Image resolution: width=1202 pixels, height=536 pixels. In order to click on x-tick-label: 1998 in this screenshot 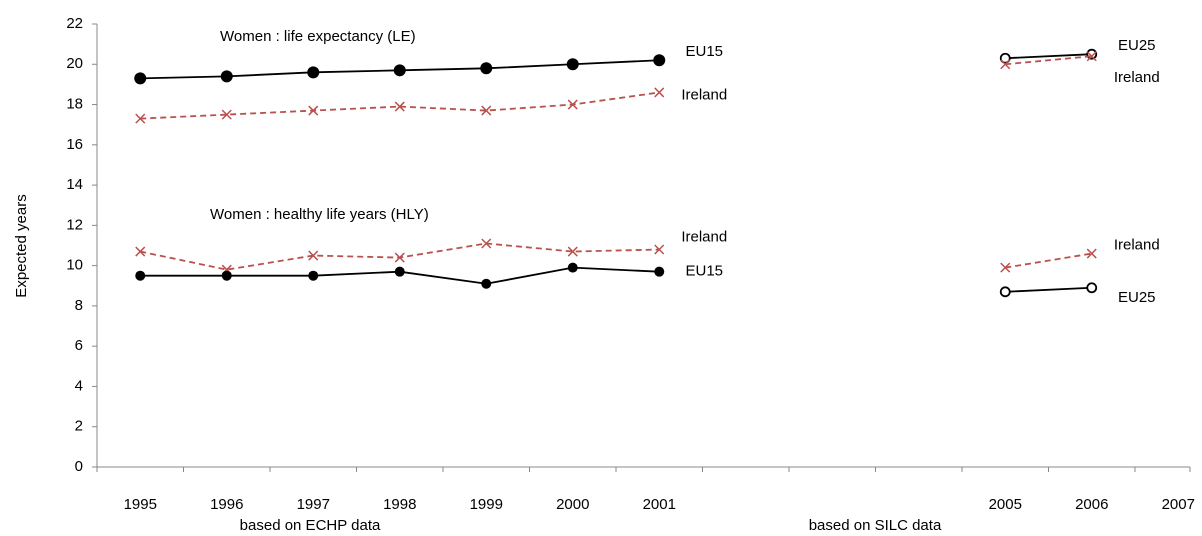, I will do `click(399, 504)`.